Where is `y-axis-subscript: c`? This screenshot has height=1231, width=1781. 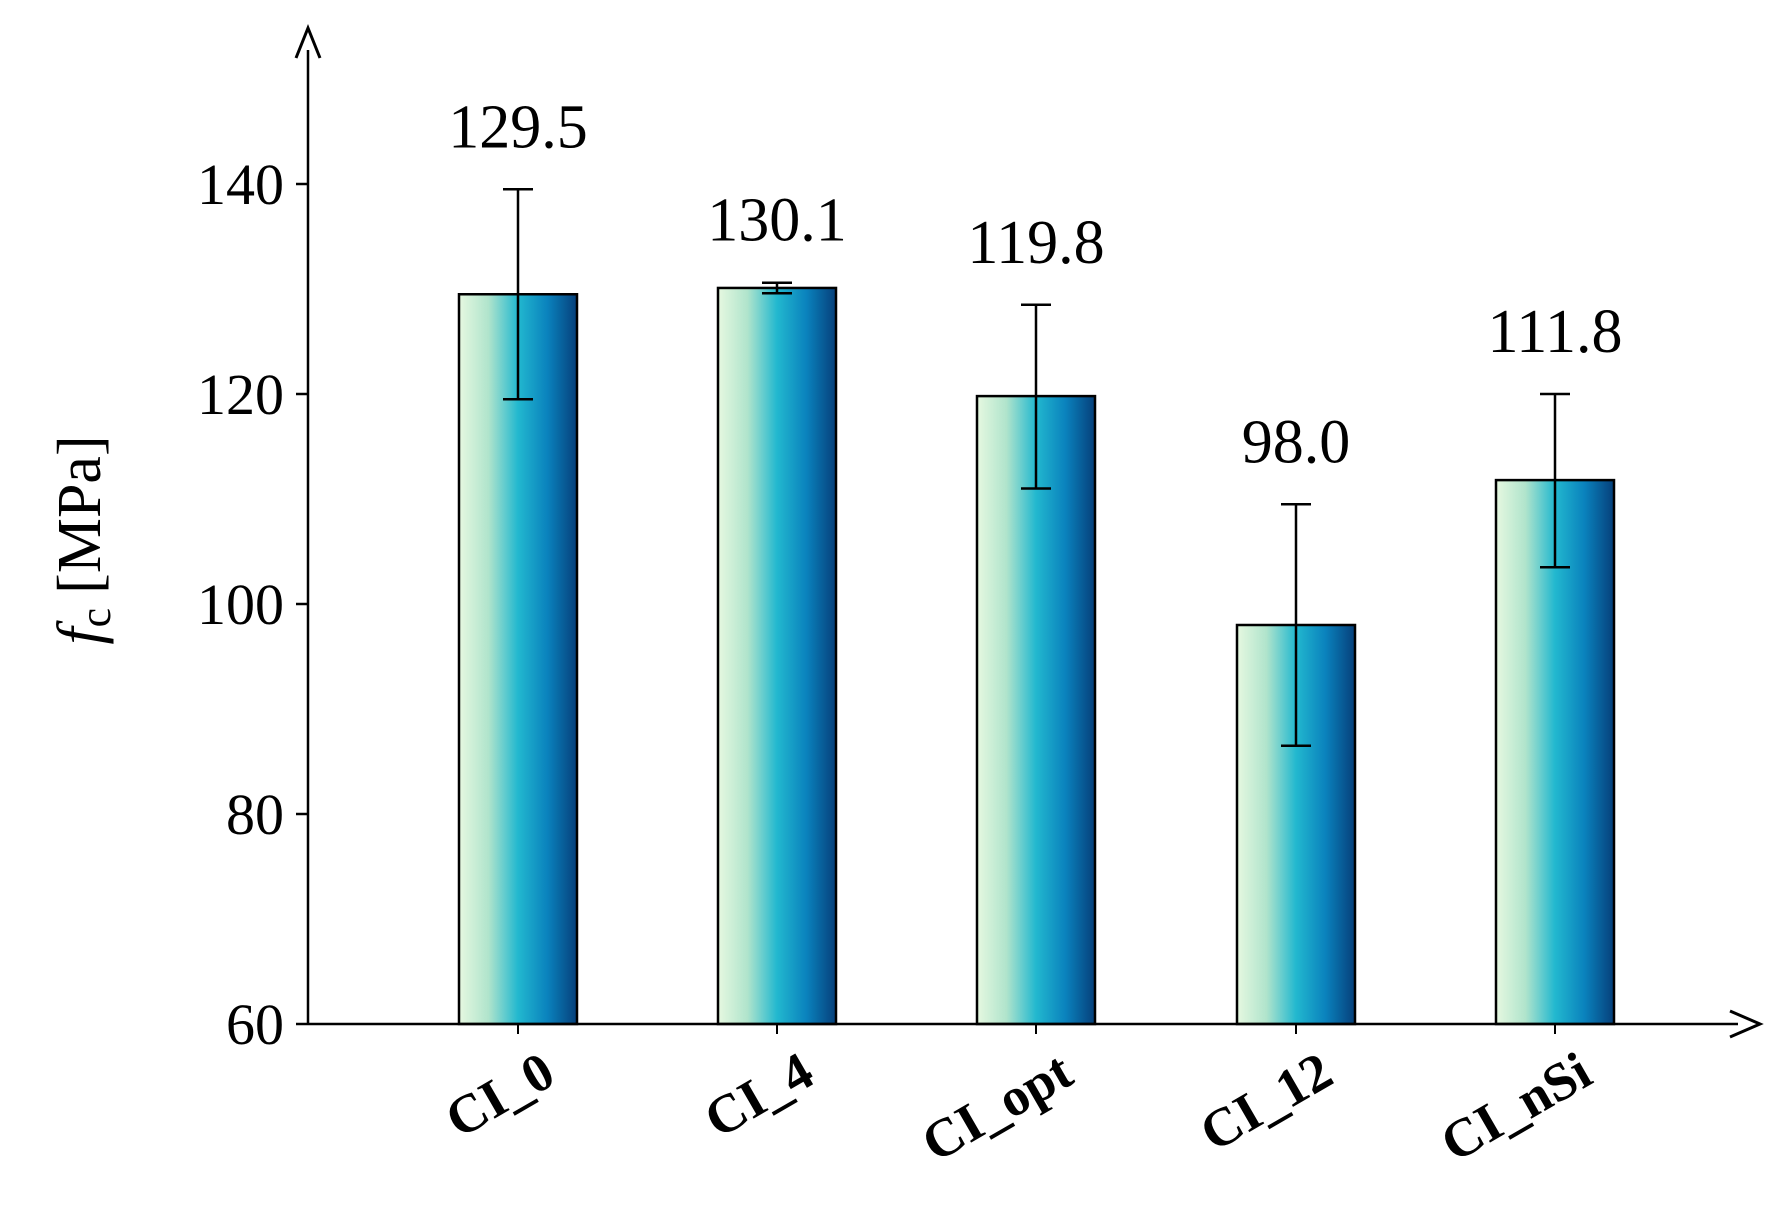
y-axis-subscript: c is located at coordinates (95, 618).